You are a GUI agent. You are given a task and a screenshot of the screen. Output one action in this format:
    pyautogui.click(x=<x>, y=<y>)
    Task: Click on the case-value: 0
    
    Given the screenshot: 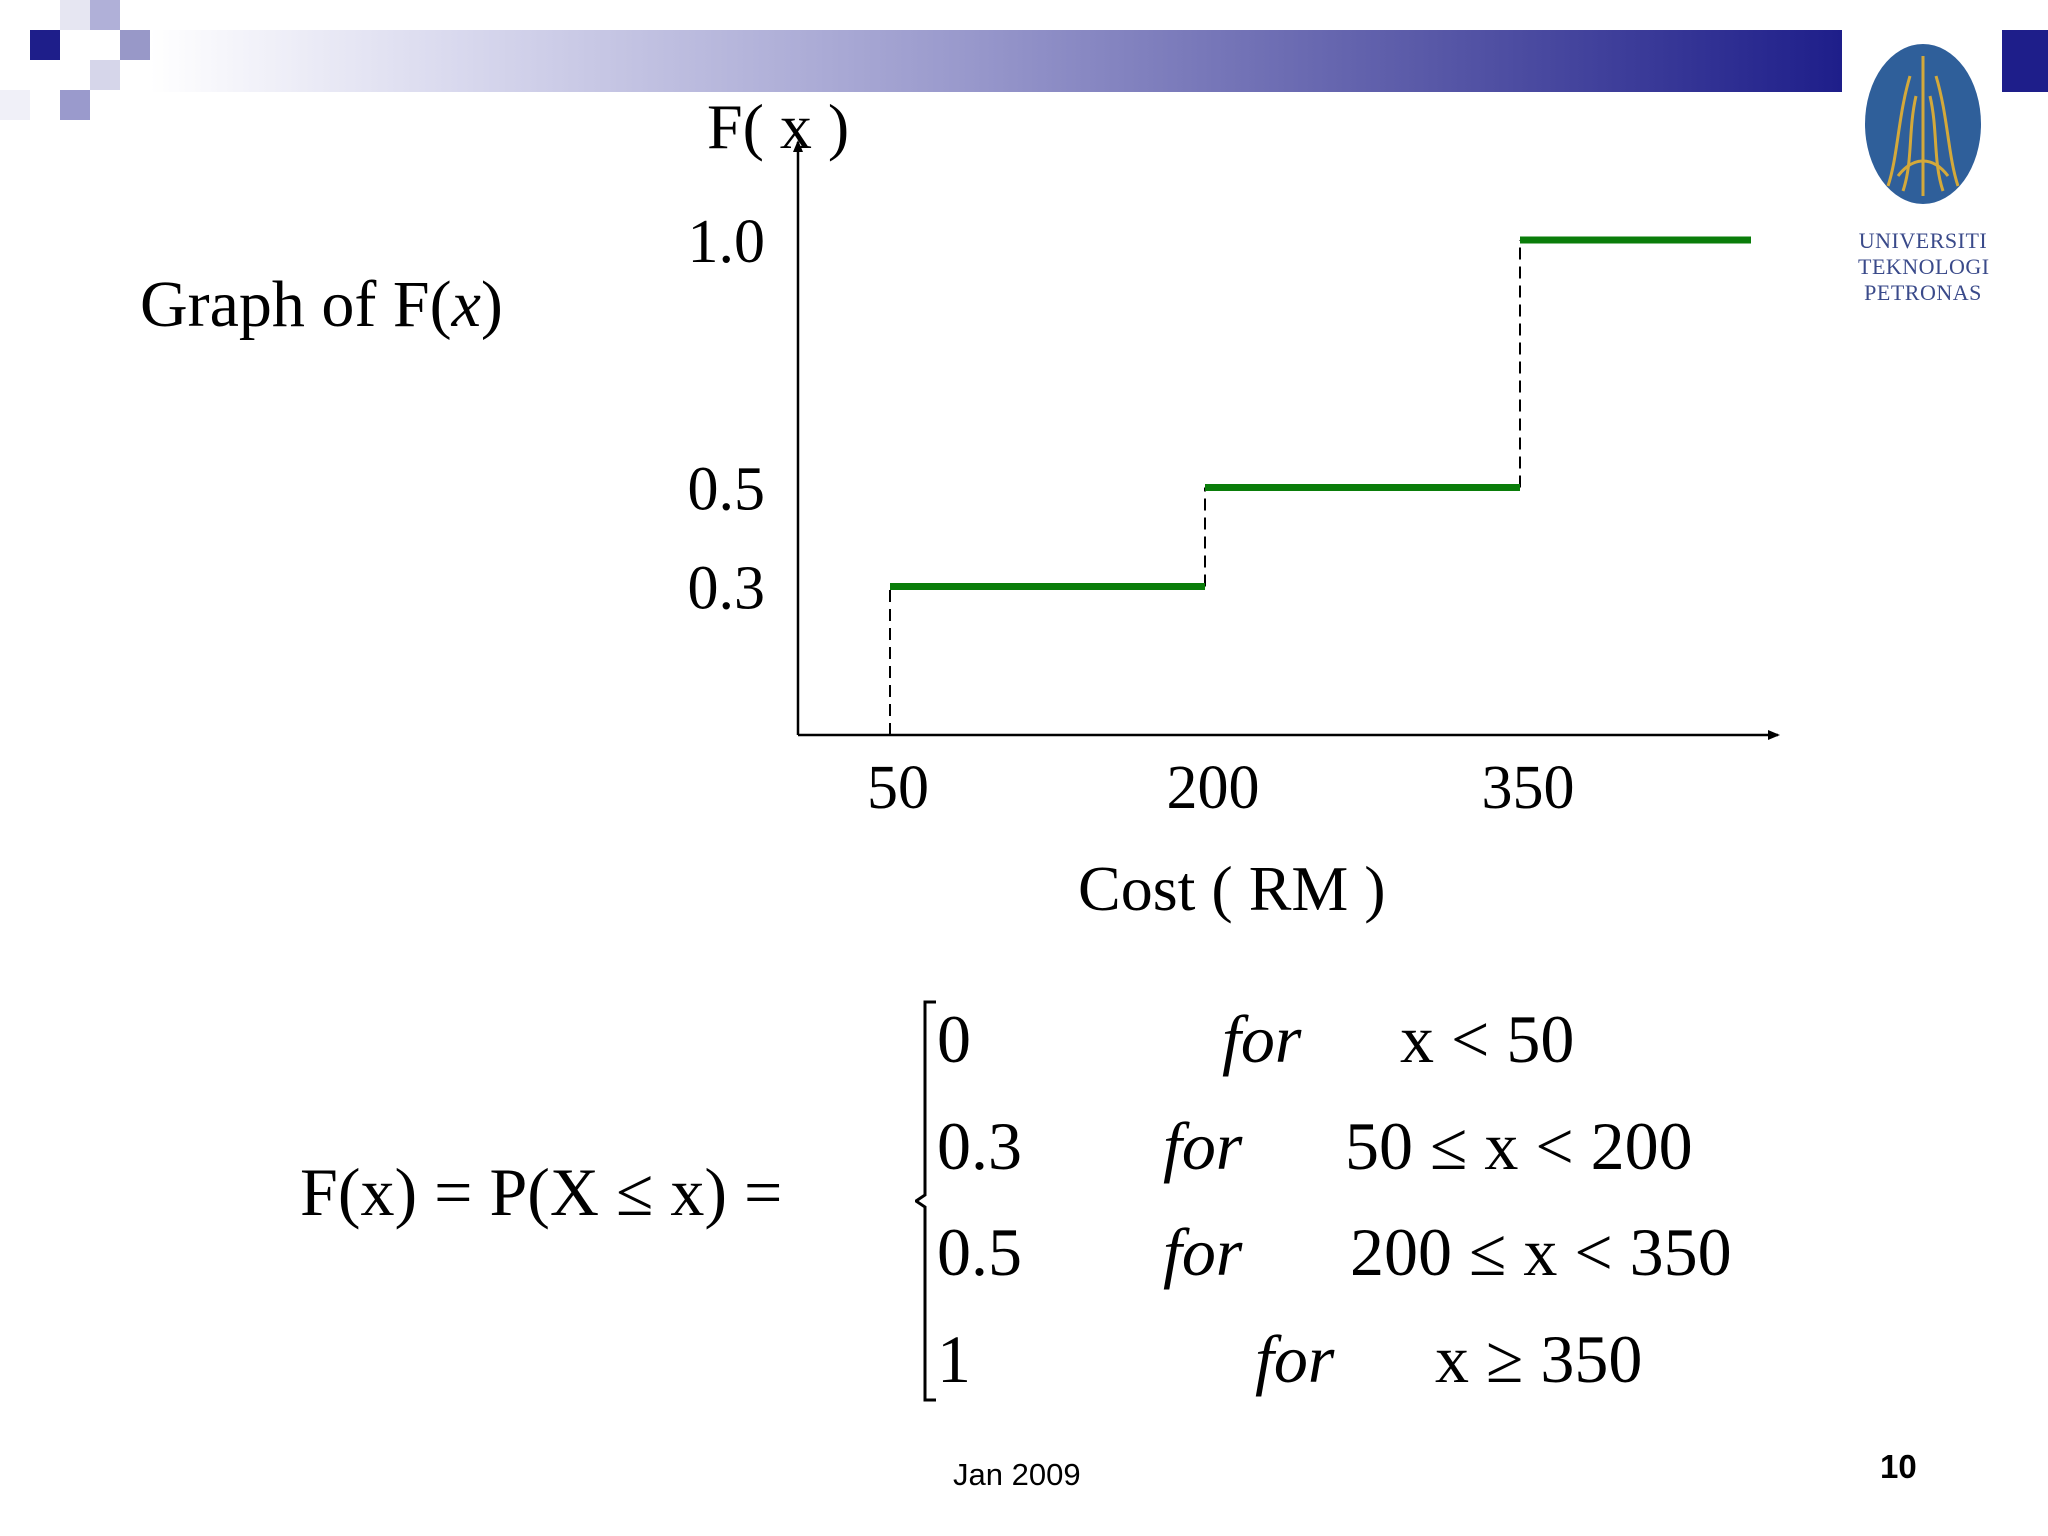 What is the action you would take?
    pyautogui.click(x=954, y=1039)
    